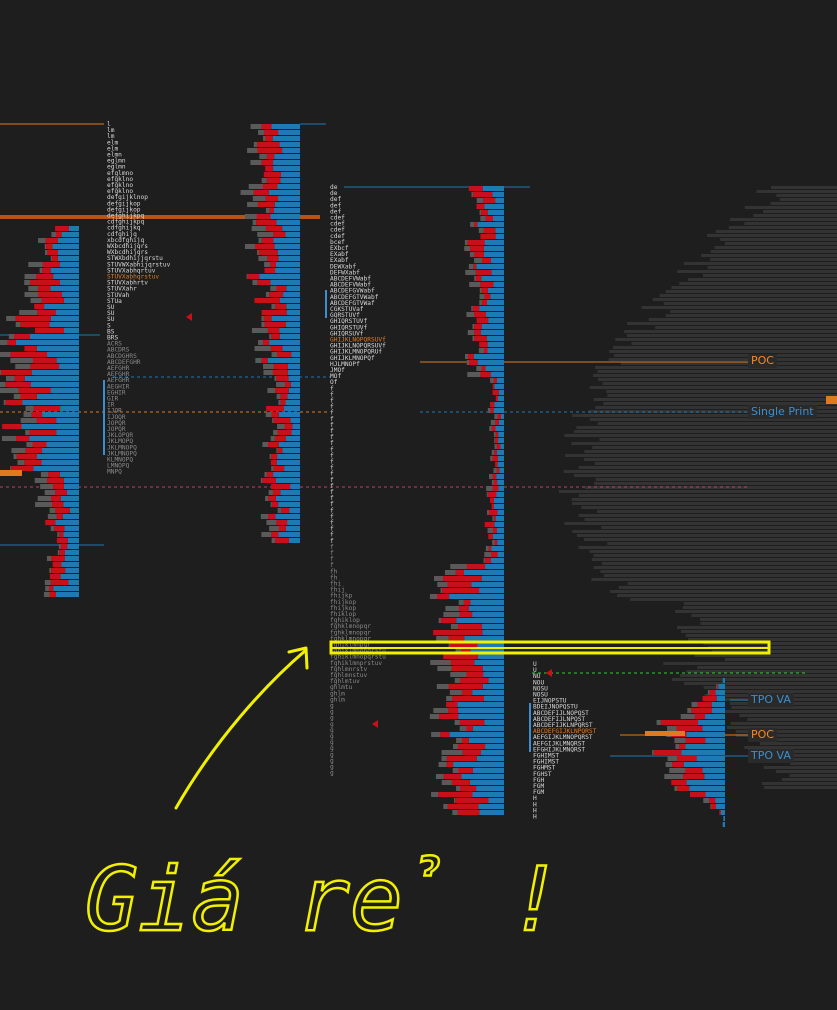 This screenshot has height=1010, width=837. Describe the element at coordinates (332, 736) in the screenshot. I see `tpo-row: g` at that location.